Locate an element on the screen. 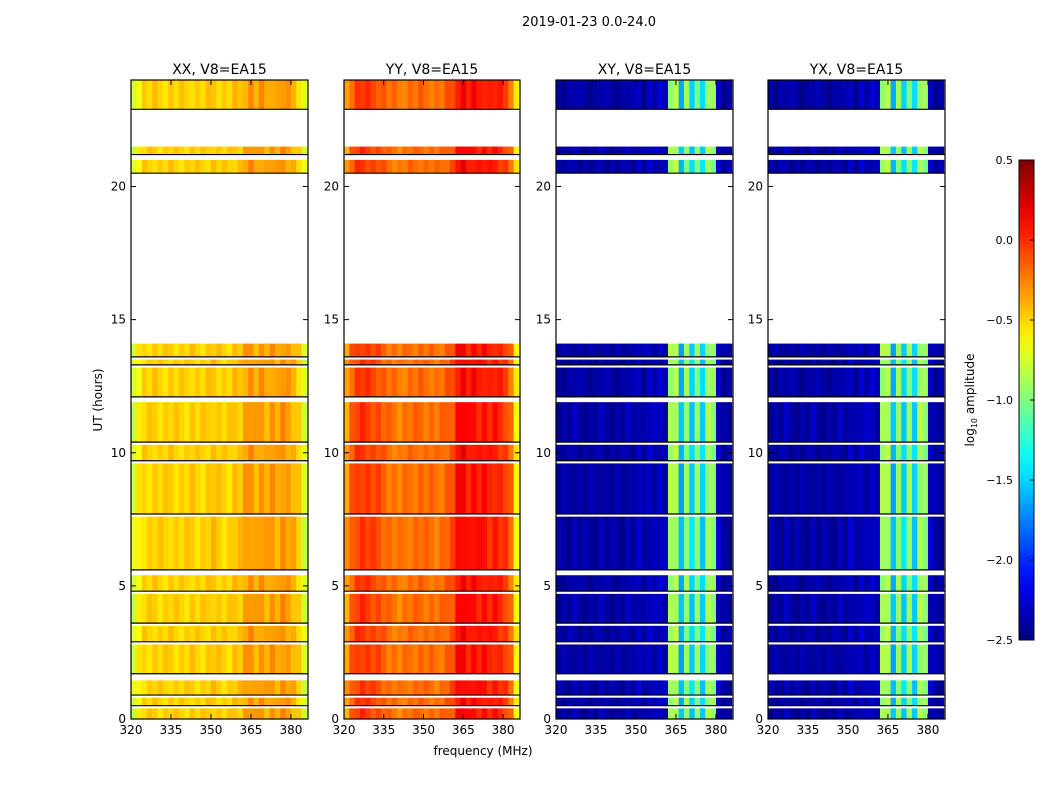 The height and width of the screenshot is (804, 1050). x-tick-label: 350 is located at coordinates (211, 730).